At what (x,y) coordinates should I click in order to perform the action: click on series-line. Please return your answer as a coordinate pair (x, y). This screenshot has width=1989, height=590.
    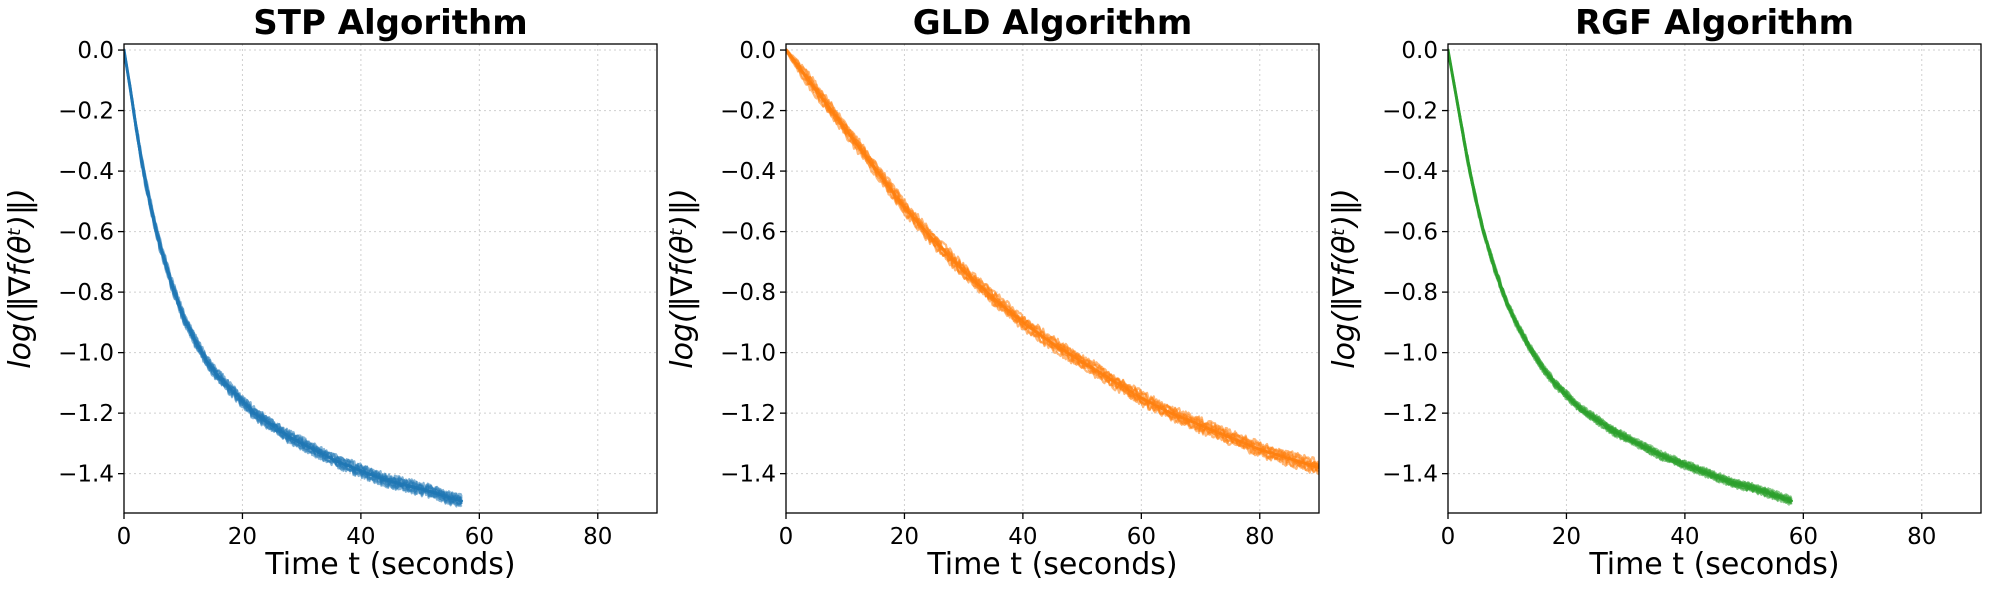
    Looking at the image, I should click on (293, 276).